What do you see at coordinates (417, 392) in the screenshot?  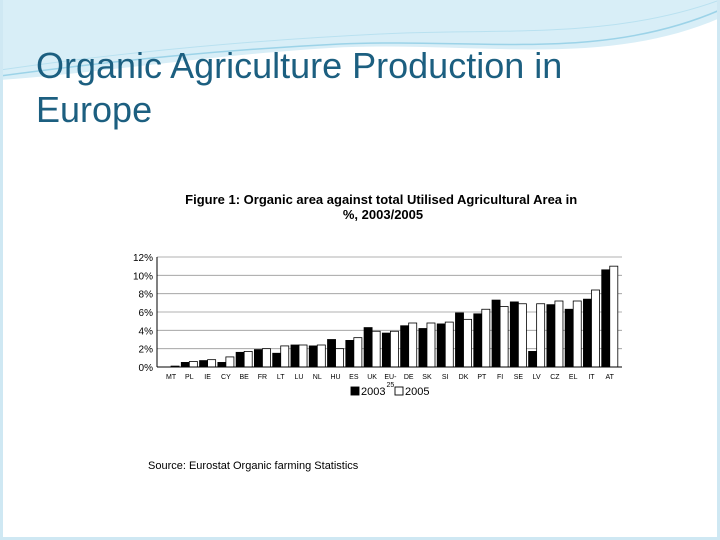 I see `legend-label-2005: 2005` at bounding box center [417, 392].